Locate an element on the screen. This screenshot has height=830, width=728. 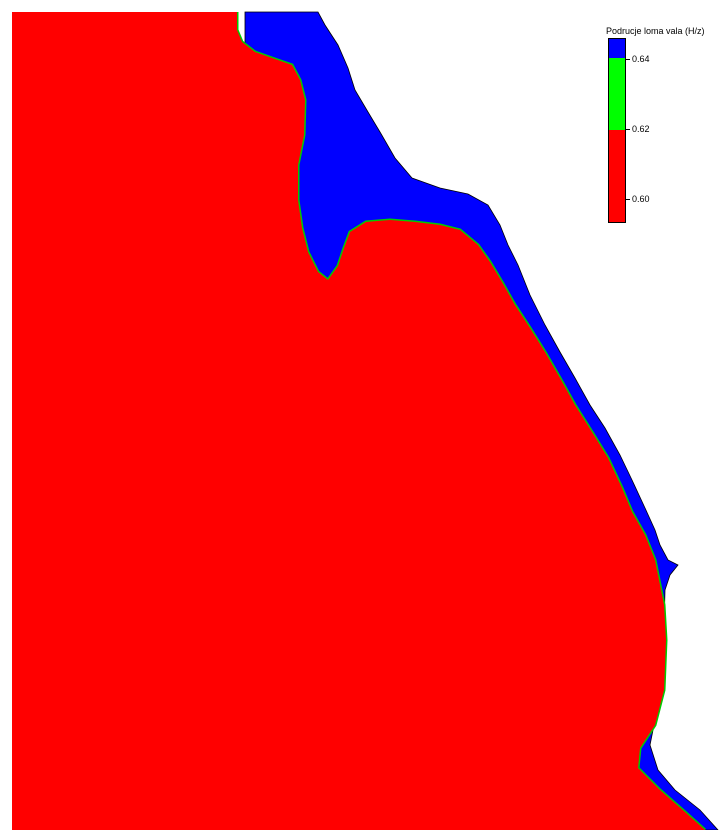
legend-title: Podrucje loma vala (H/z) is located at coordinates (655, 31).